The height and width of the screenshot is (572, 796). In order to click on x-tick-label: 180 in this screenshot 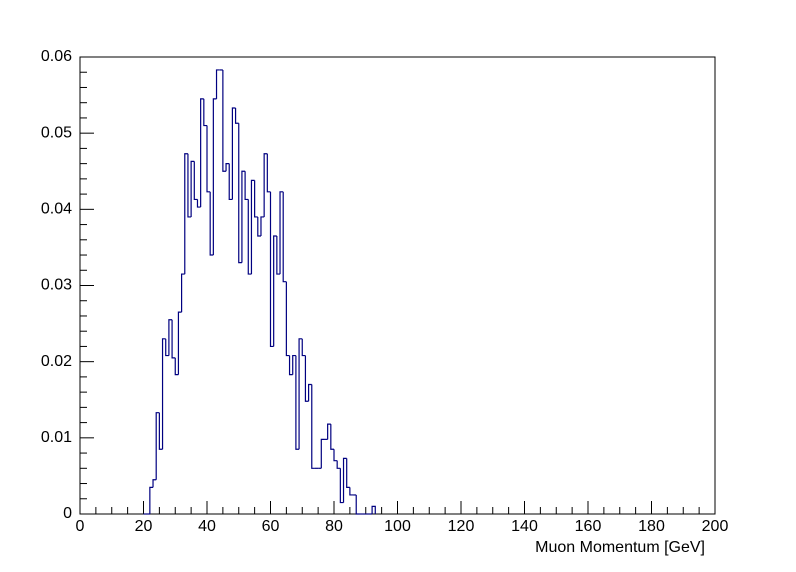, I will do `click(651, 526)`.